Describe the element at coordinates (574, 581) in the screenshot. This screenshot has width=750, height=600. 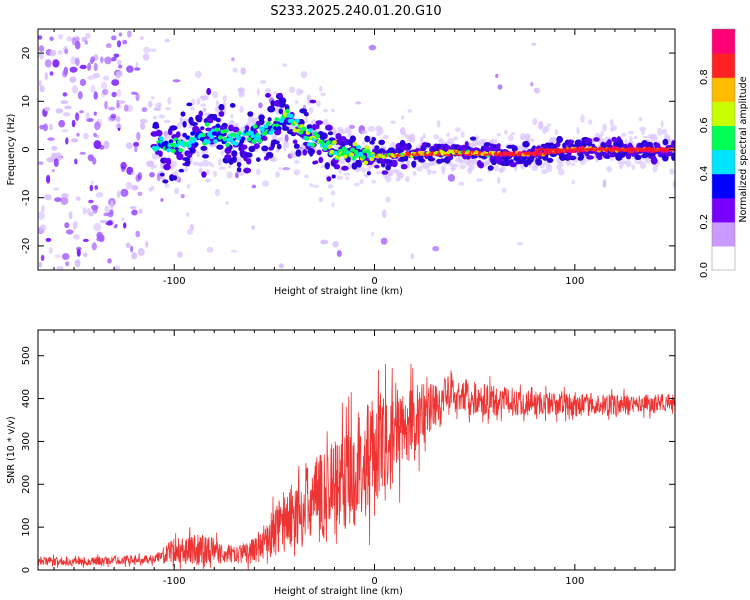
I see `x-tick-label: 100` at that location.